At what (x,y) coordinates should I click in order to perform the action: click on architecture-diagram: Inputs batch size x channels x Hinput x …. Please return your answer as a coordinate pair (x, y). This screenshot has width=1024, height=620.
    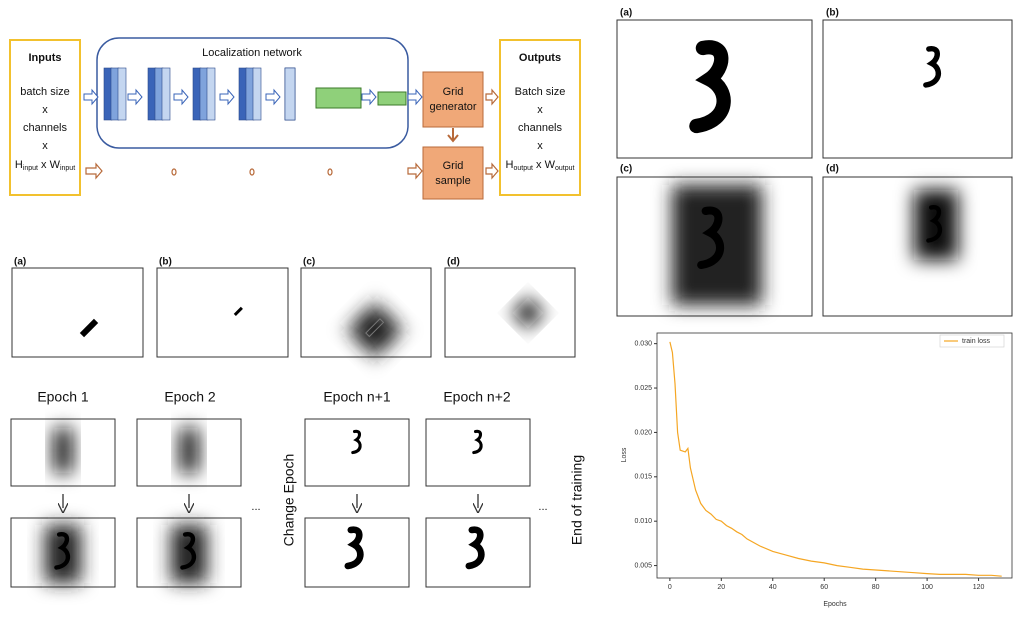
    Looking at the image, I should click on (295, 118).